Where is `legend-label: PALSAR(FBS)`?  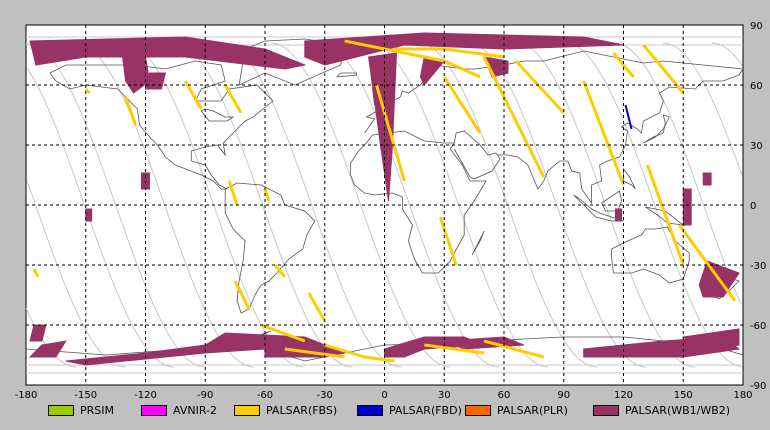 legend-label: PALSAR(FBS) is located at coordinates (302, 410).